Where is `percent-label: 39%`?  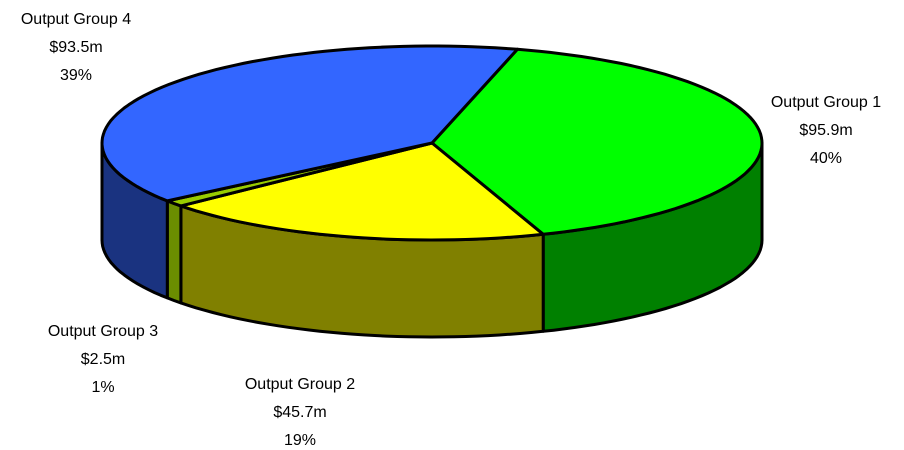 percent-label: 39% is located at coordinates (76, 75).